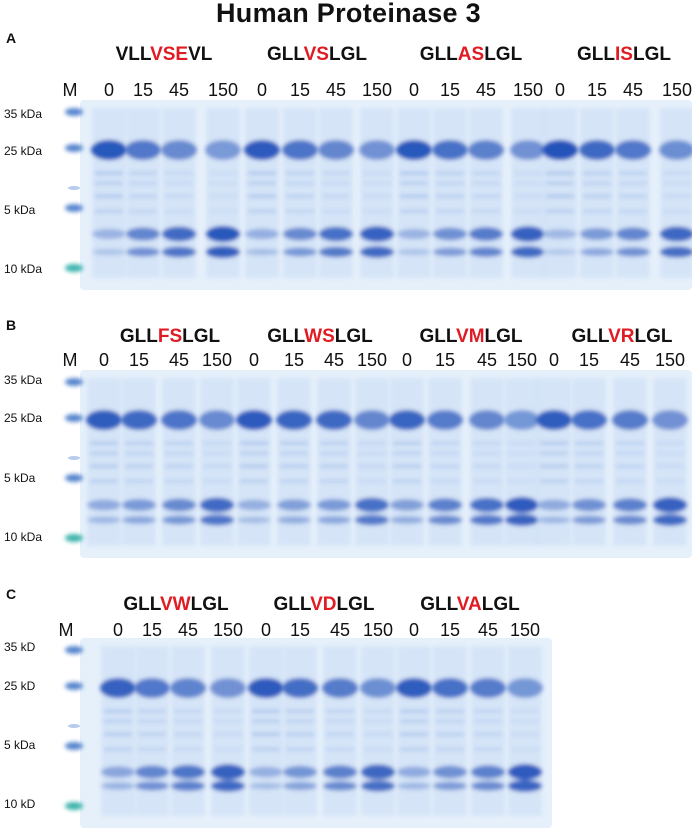 This screenshot has height=830, width=697. What do you see at coordinates (23, 269) in the screenshot?
I see `mw-label: 10 kDa` at bounding box center [23, 269].